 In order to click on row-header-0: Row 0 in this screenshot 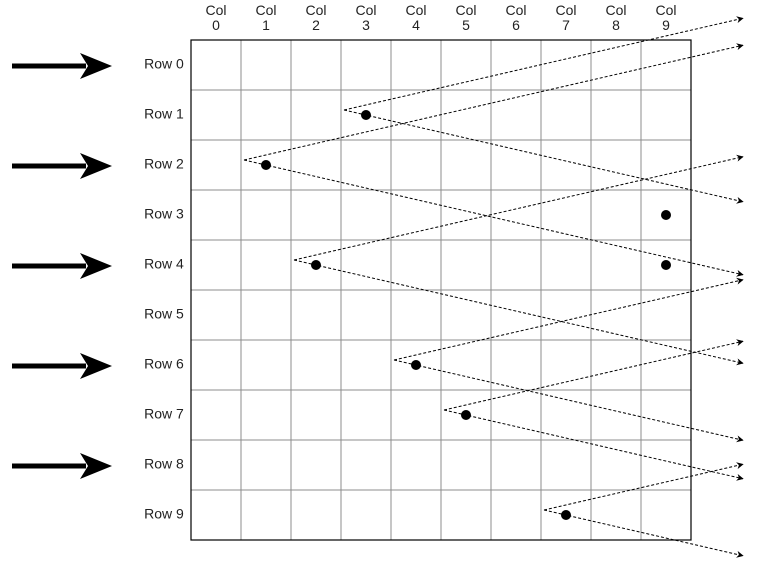, I will do `click(164, 64)`.